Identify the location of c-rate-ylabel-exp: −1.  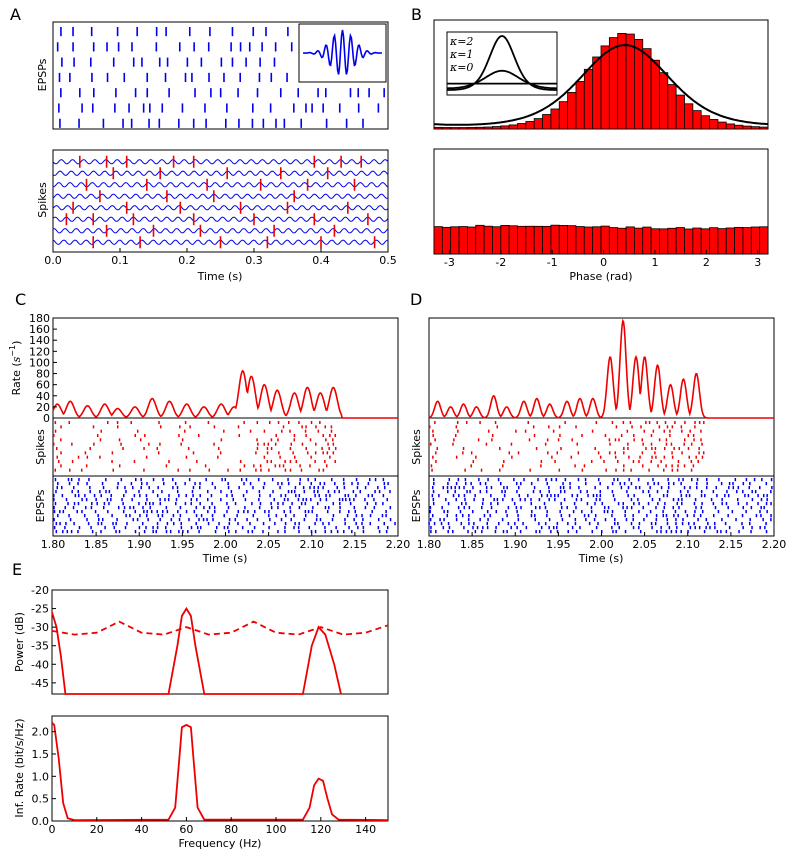
(12, 351).